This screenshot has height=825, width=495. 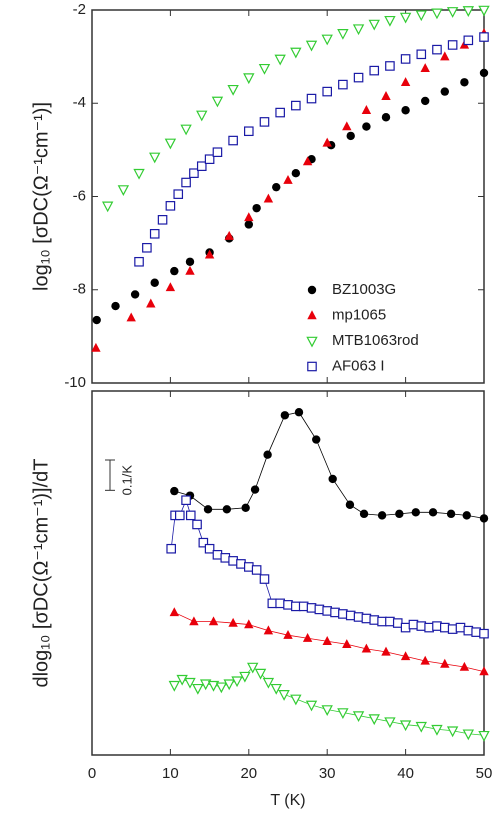 I want to click on legend-label: MTB1063rod, so click(x=375, y=340).